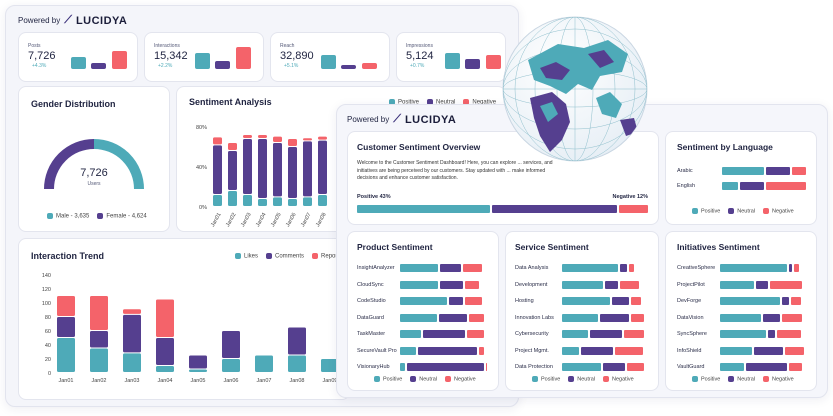 This screenshot has height=416, width=833. Describe the element at coordinates (243, 58) in the screenshot. I see `kpi-bar-negative` at that location.